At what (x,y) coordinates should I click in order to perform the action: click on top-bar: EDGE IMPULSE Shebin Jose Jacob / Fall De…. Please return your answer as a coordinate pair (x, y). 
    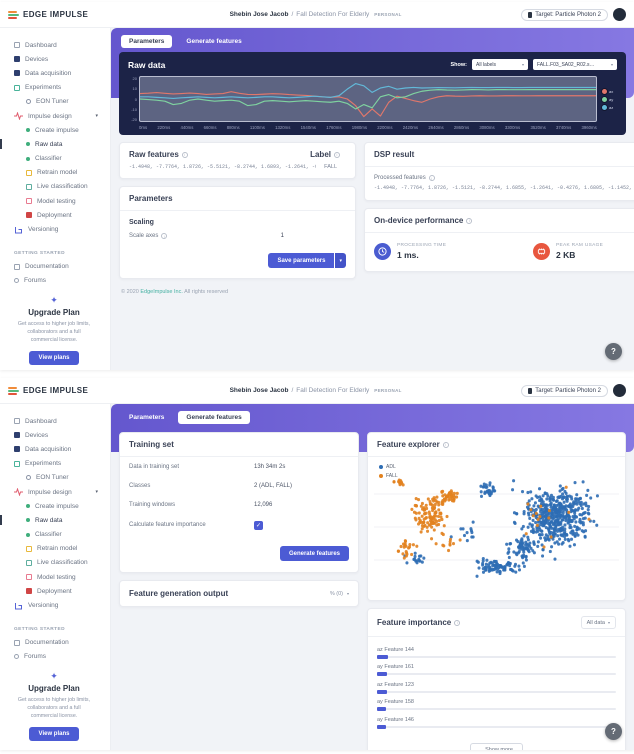
    Looking at the image, I should click on (317, 391).